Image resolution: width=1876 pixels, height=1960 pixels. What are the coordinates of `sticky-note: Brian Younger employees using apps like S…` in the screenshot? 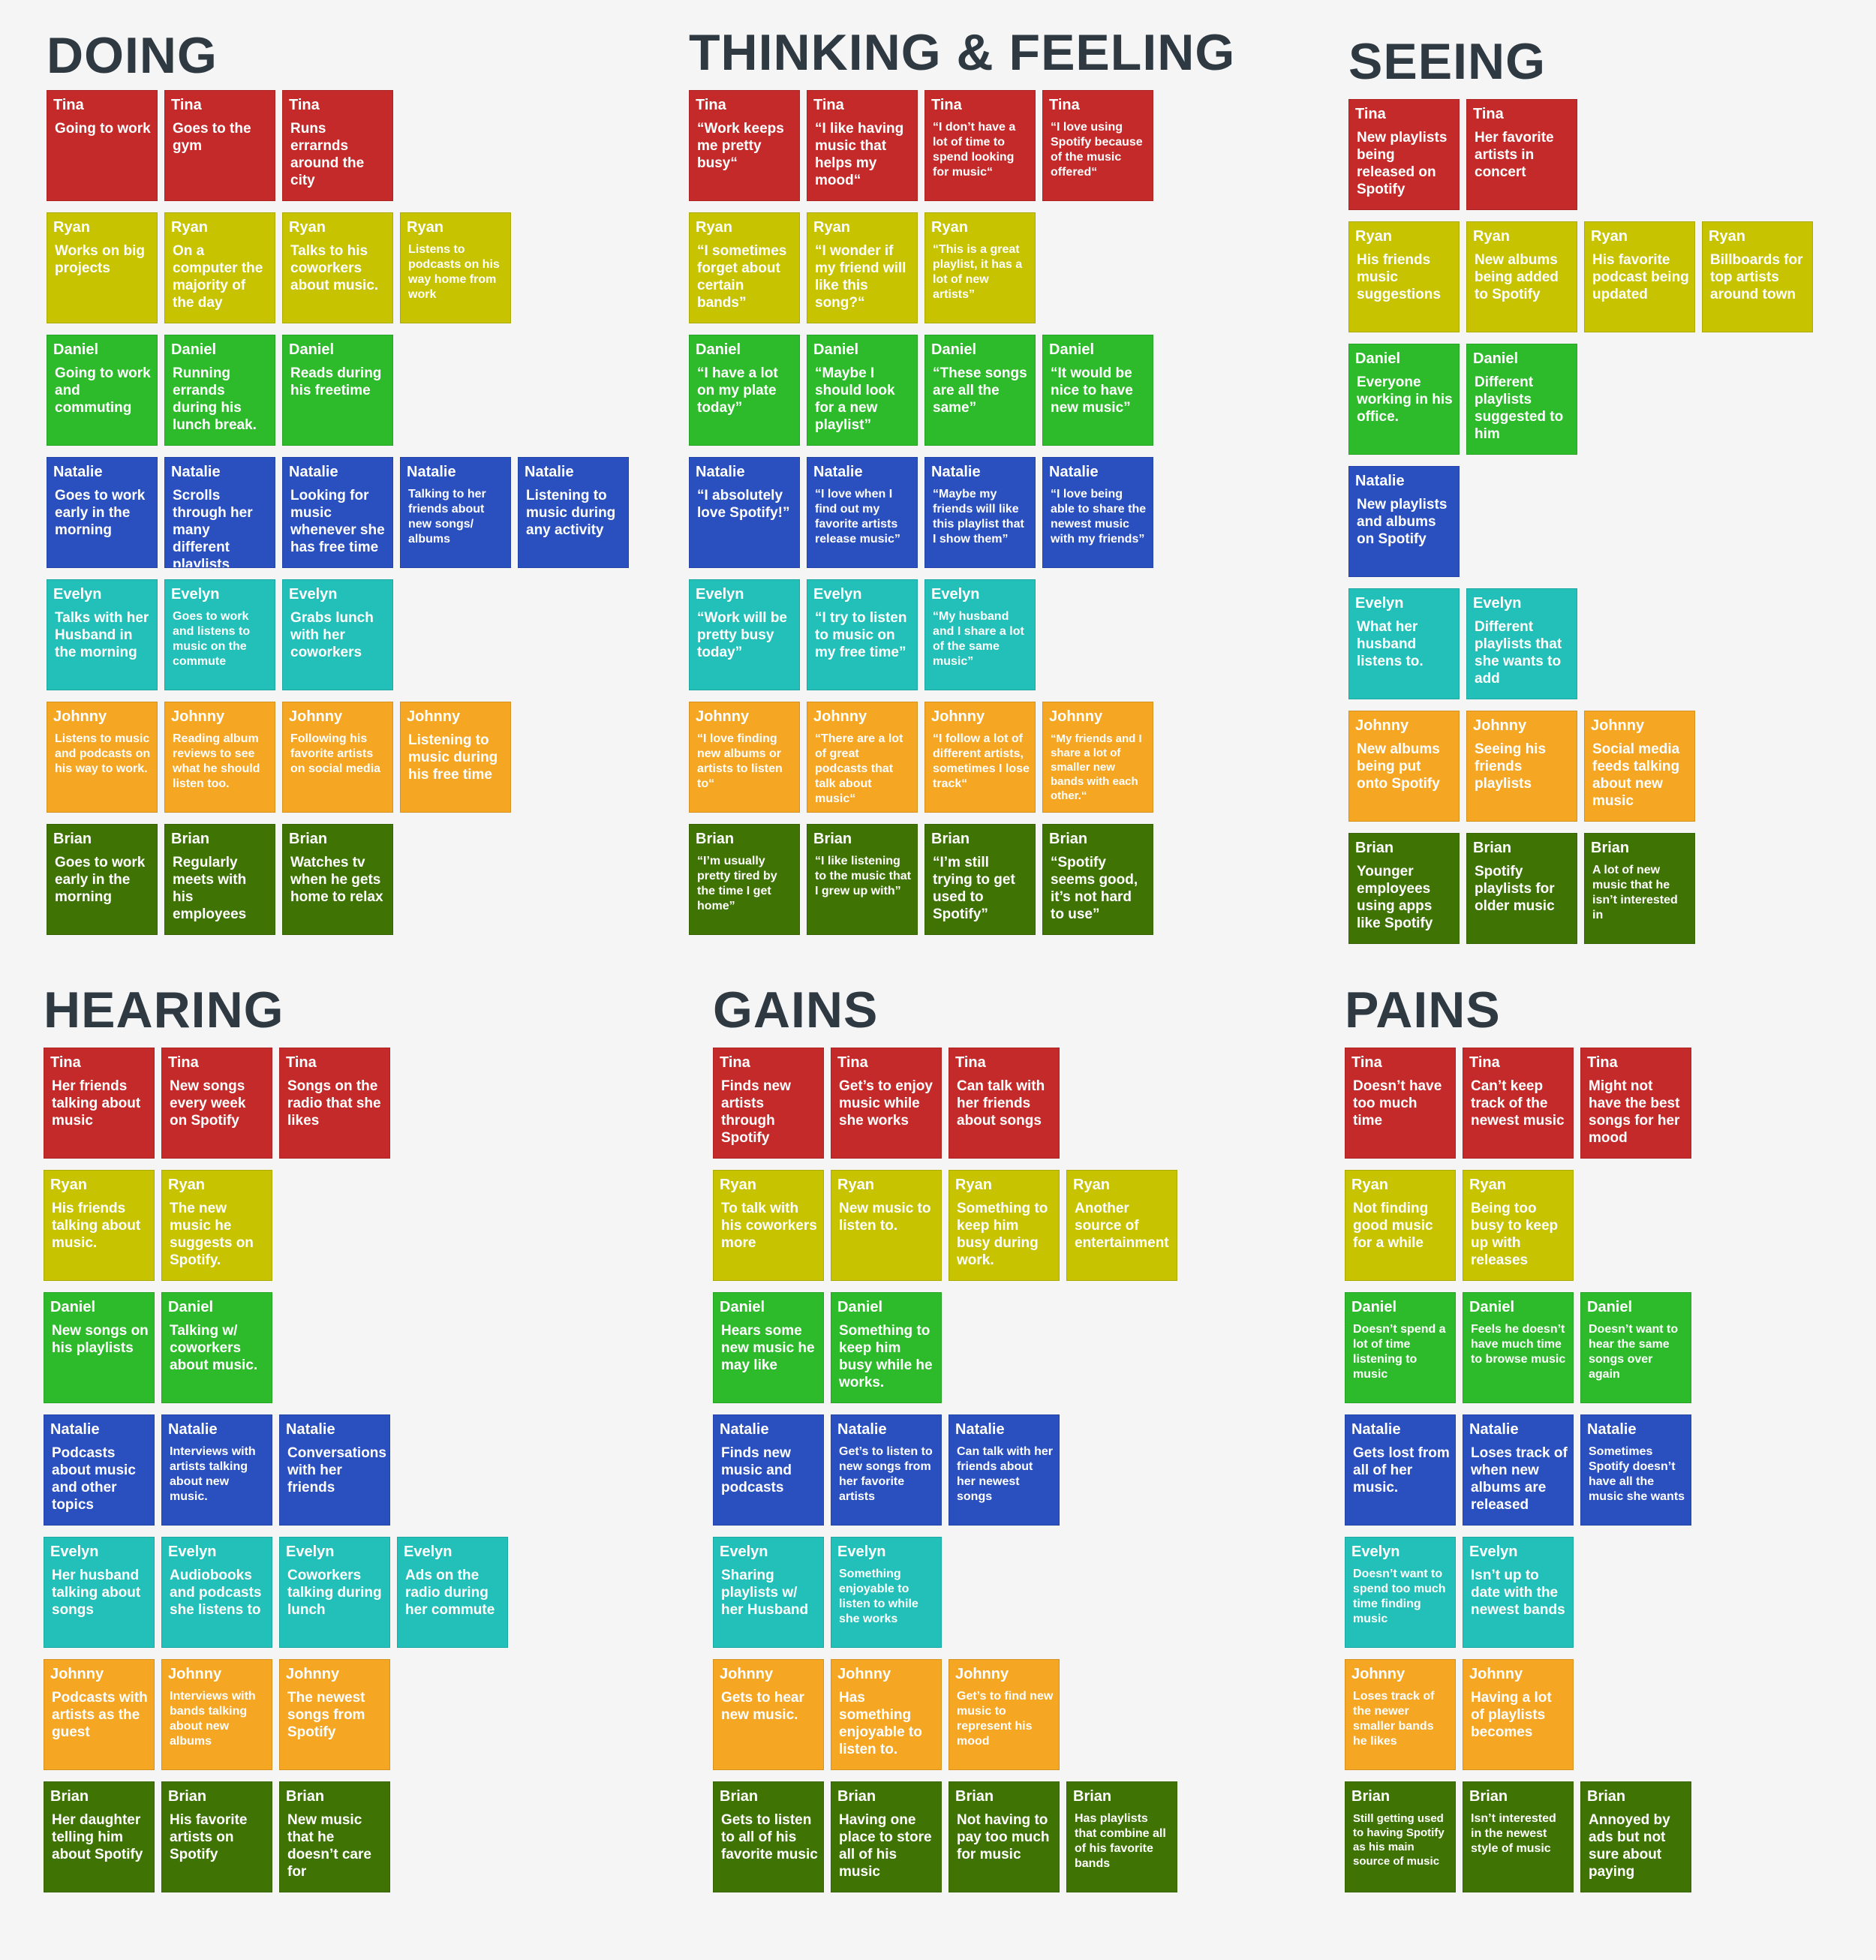 It's located at (1404, 888).